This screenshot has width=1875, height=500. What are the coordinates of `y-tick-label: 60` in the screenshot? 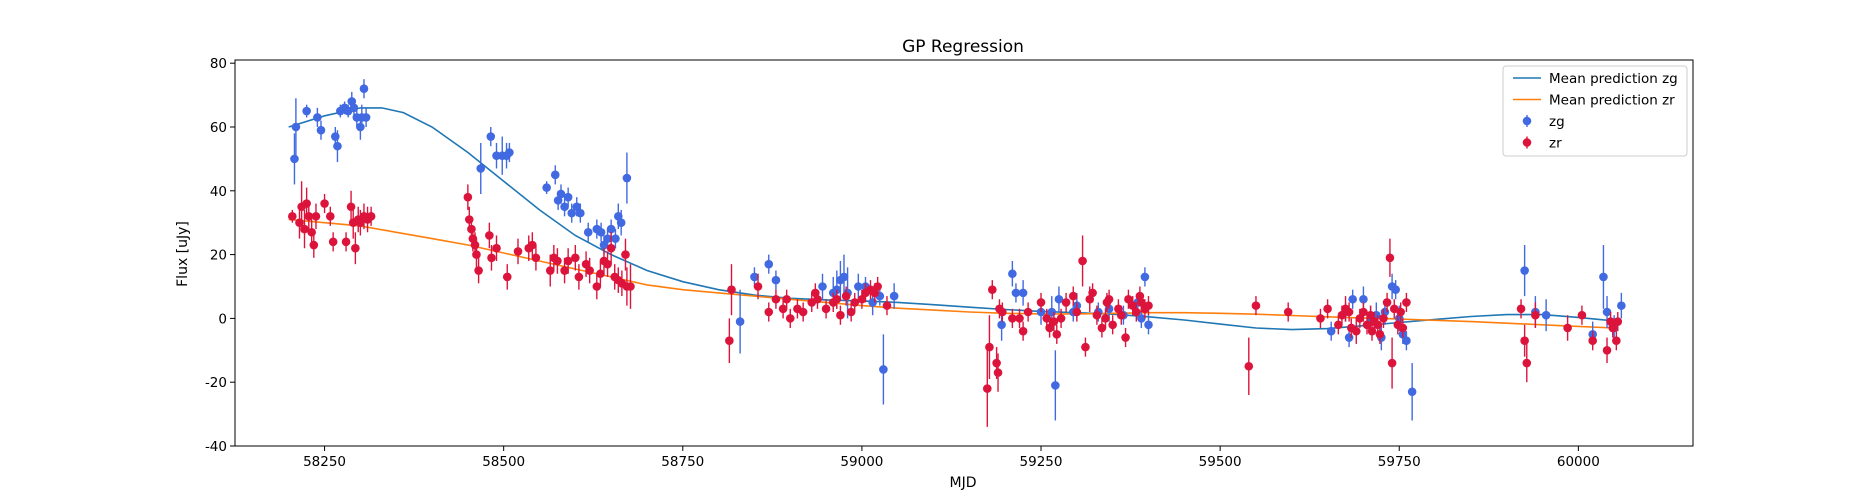 It's located at (218, 128).